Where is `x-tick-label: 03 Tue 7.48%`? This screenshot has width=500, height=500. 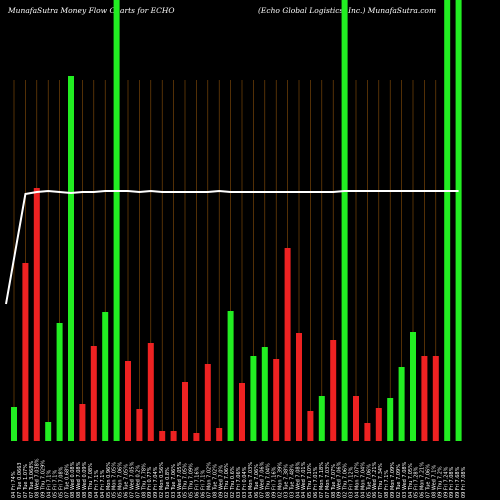 x-tick-label: 03 Tue 7.48% is located at coordinates (292, 481).